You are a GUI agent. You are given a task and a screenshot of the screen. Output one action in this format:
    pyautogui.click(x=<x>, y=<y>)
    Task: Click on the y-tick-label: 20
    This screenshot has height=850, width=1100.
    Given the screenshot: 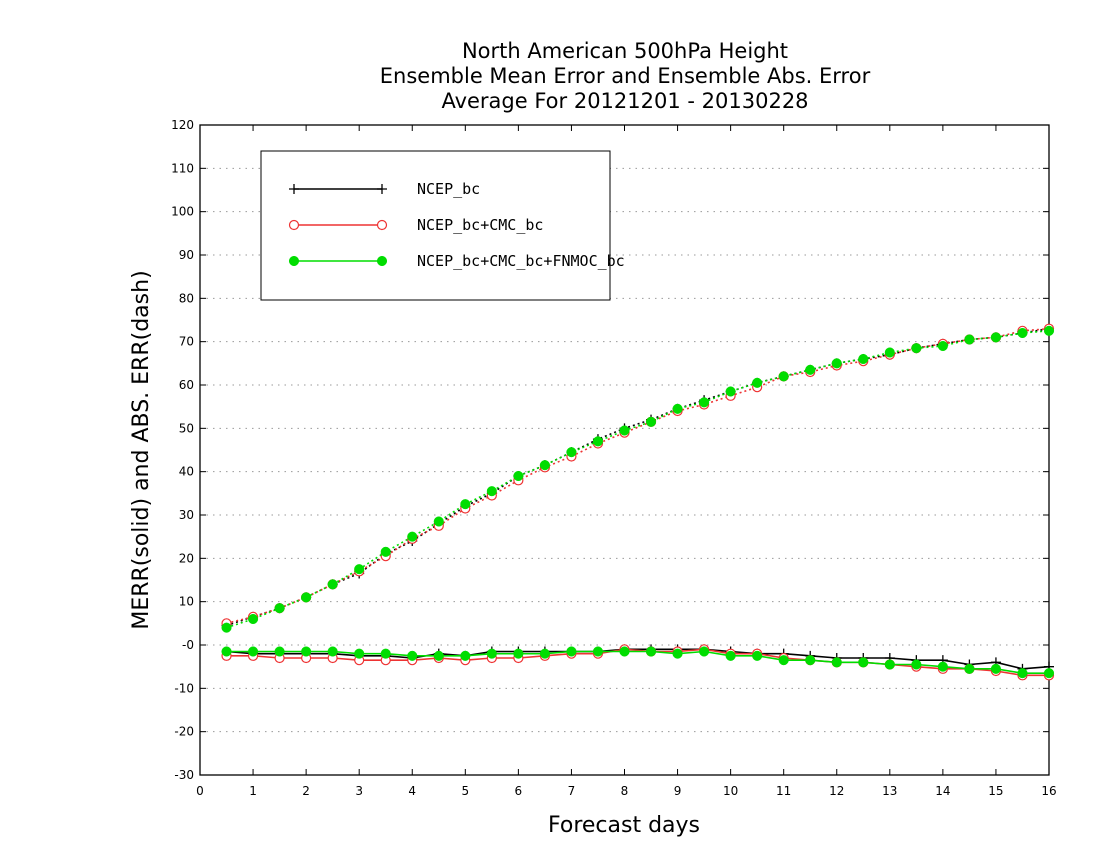 What is the action you would take?
    pyautogui.click(x=186, y=558)
    